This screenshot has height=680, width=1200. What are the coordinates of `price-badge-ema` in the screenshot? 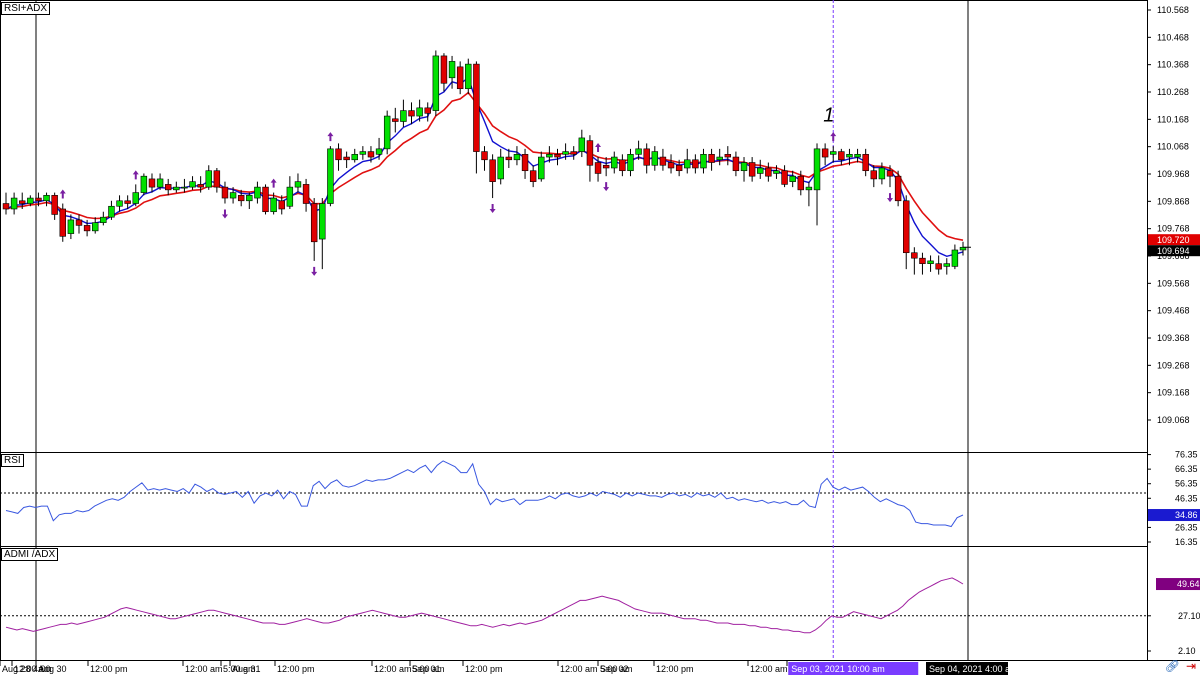 It's located at (1174, 240).